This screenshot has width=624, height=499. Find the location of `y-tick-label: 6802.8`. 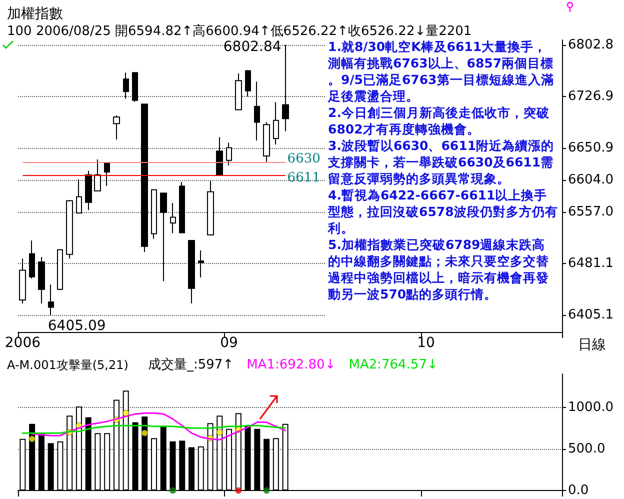

y-tick-label: 6802.8 is located at coordinates (591, 44).